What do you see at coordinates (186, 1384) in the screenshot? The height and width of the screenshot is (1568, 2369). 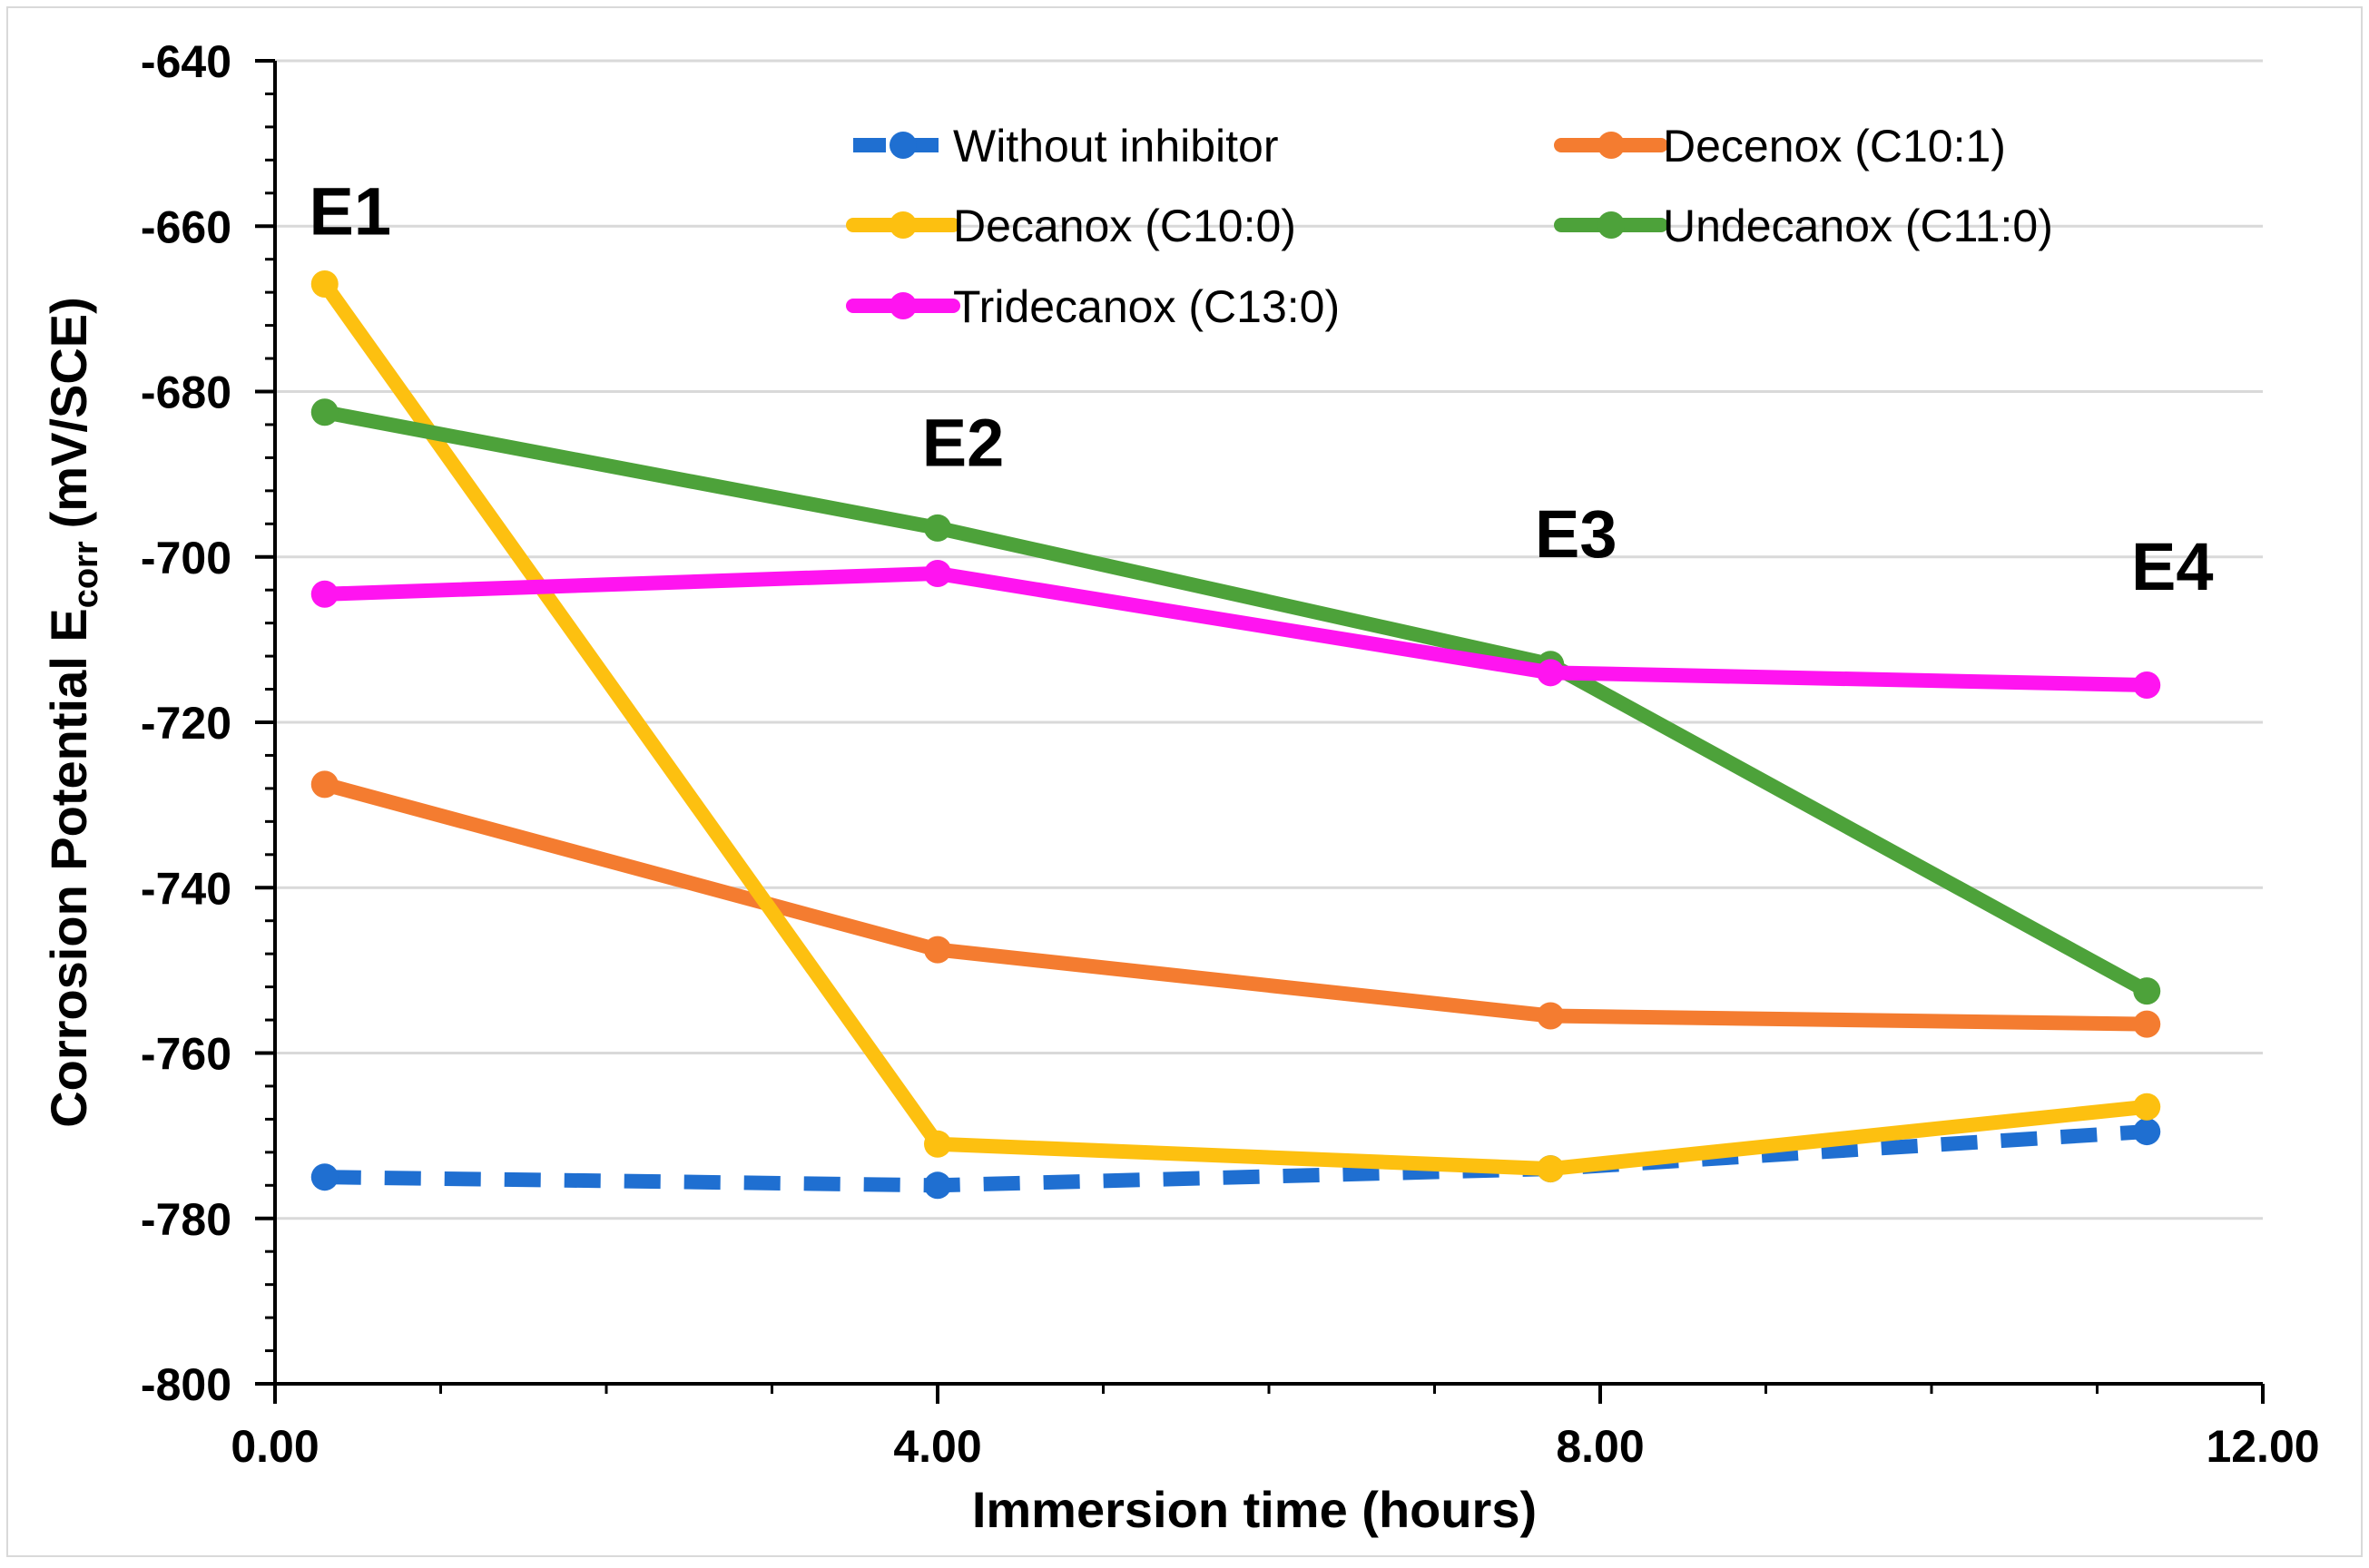 I see `y-tick-label: -800` at bounding box center [186, 1384].